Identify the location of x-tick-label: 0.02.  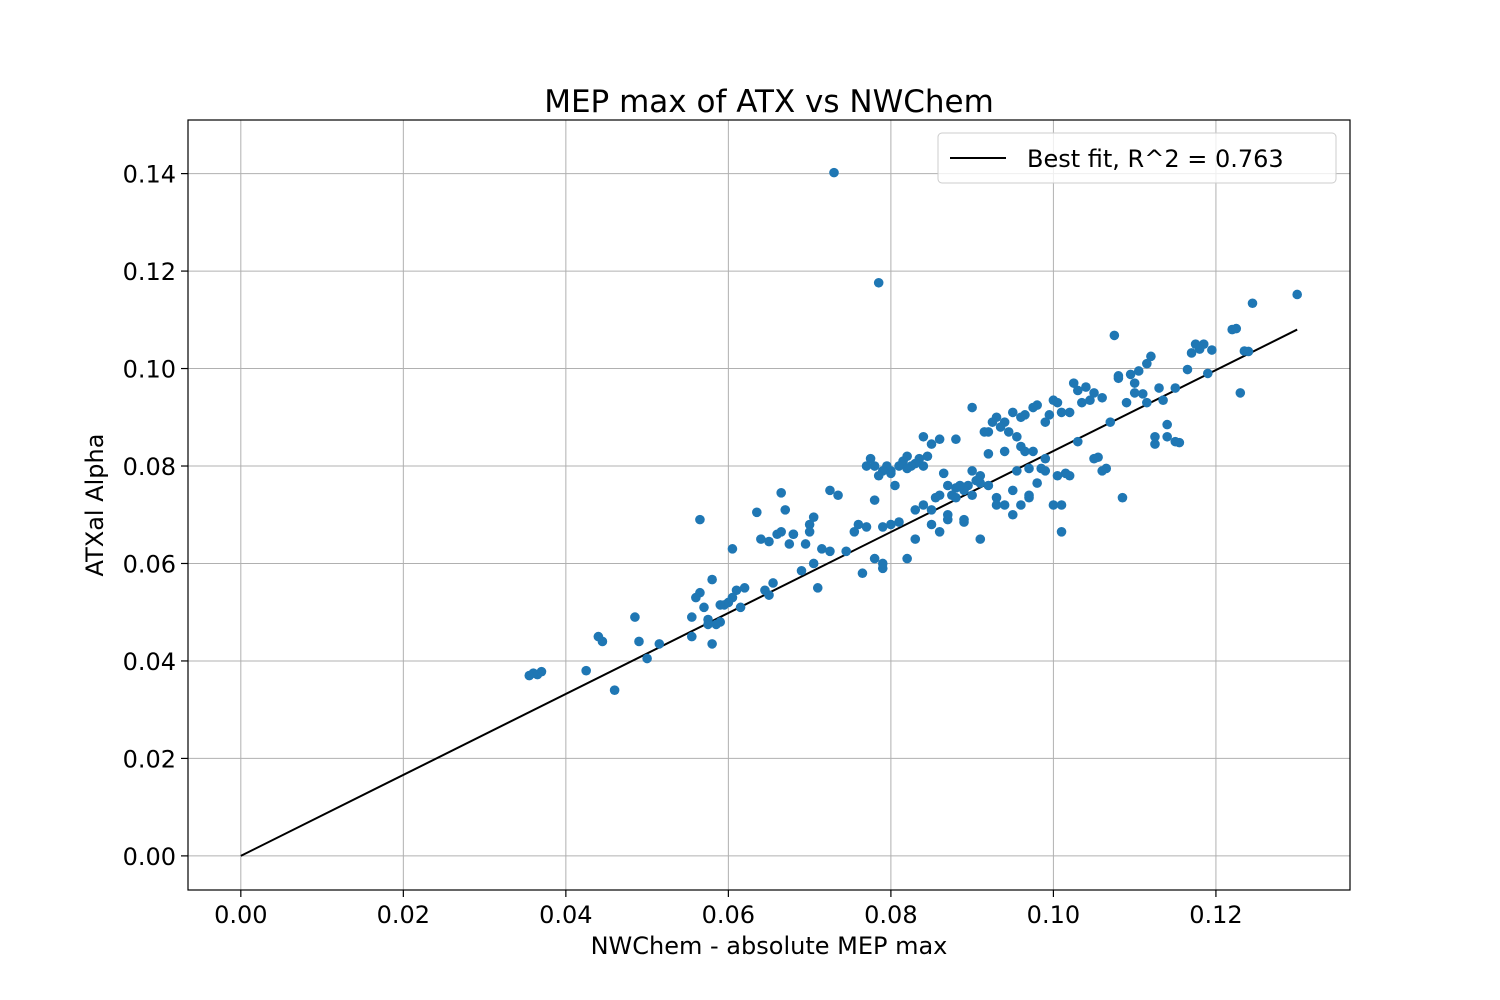
(403, 915).